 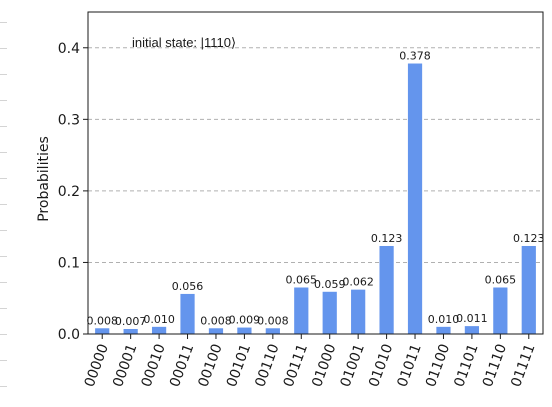 What do you see at coordinates (415, 56) in the screenshot?
I see `data-label: 0.378` at bounding box center [415, 56].